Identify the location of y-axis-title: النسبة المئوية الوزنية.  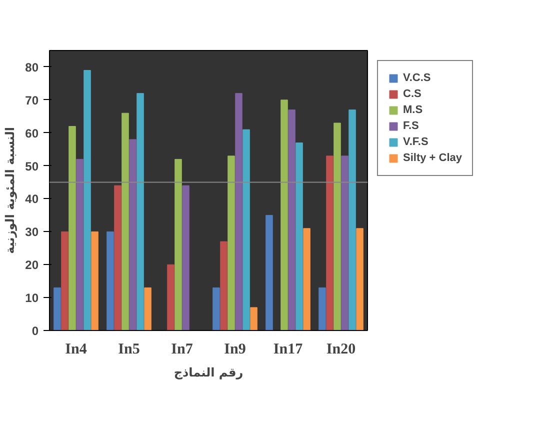
(10, 190).